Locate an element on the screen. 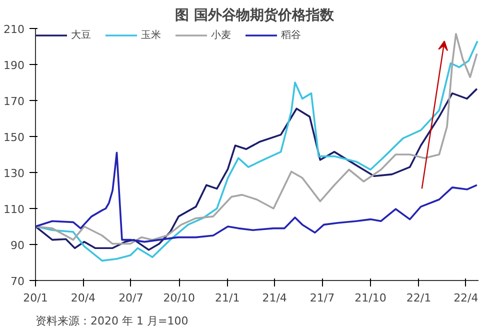 The height and width of the screenshot is (332, 500). x-tick-label: 22/1 is located at coordinates (419, 298).